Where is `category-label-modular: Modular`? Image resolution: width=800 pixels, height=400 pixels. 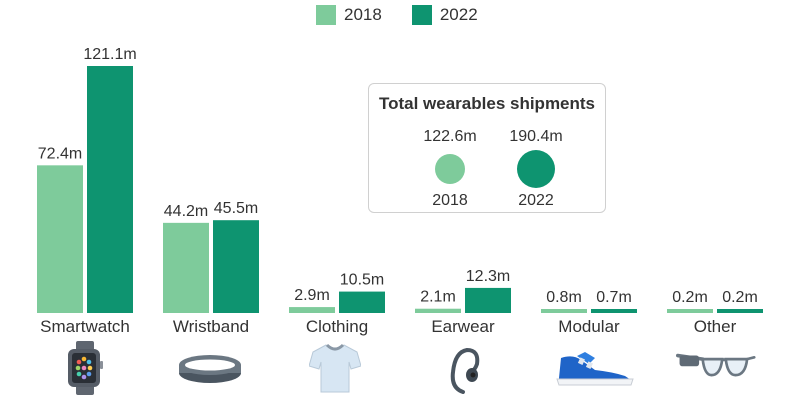 category-label-modular: Modular is located at coordinates (589, 326).